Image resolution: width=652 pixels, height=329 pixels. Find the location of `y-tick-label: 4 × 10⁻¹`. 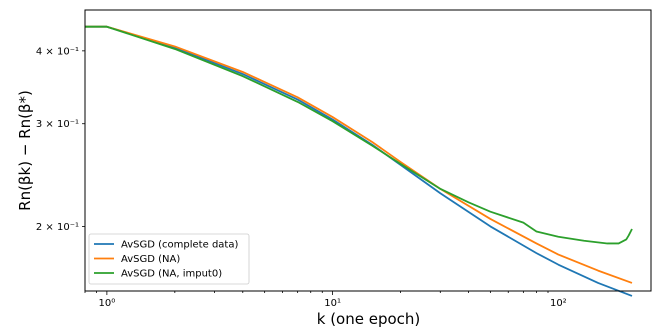

y-tick-label: 4 × 10⁻¹ is located at coordinates (57, 51).